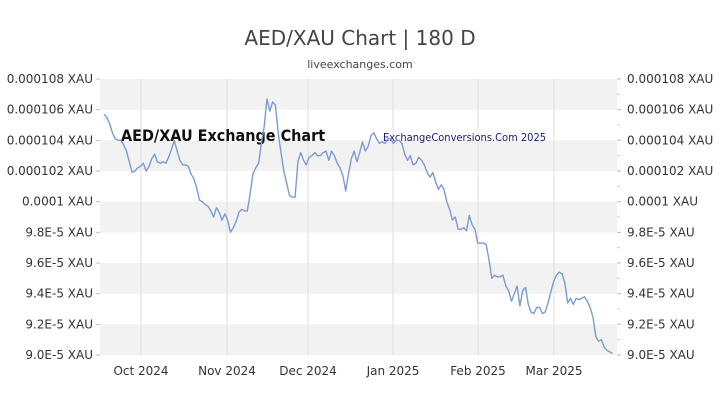  What do you see at coordinates (670, 79) in the screenshot?
I see `y-tick-label-right: 0.000108 XAU` at bounding box center [670, 79].